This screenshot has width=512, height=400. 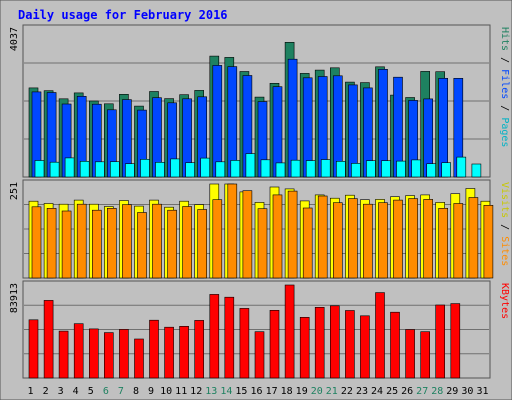 I want to click on series-legend: Hits / Files / Pages, so click(x=504, y=87).